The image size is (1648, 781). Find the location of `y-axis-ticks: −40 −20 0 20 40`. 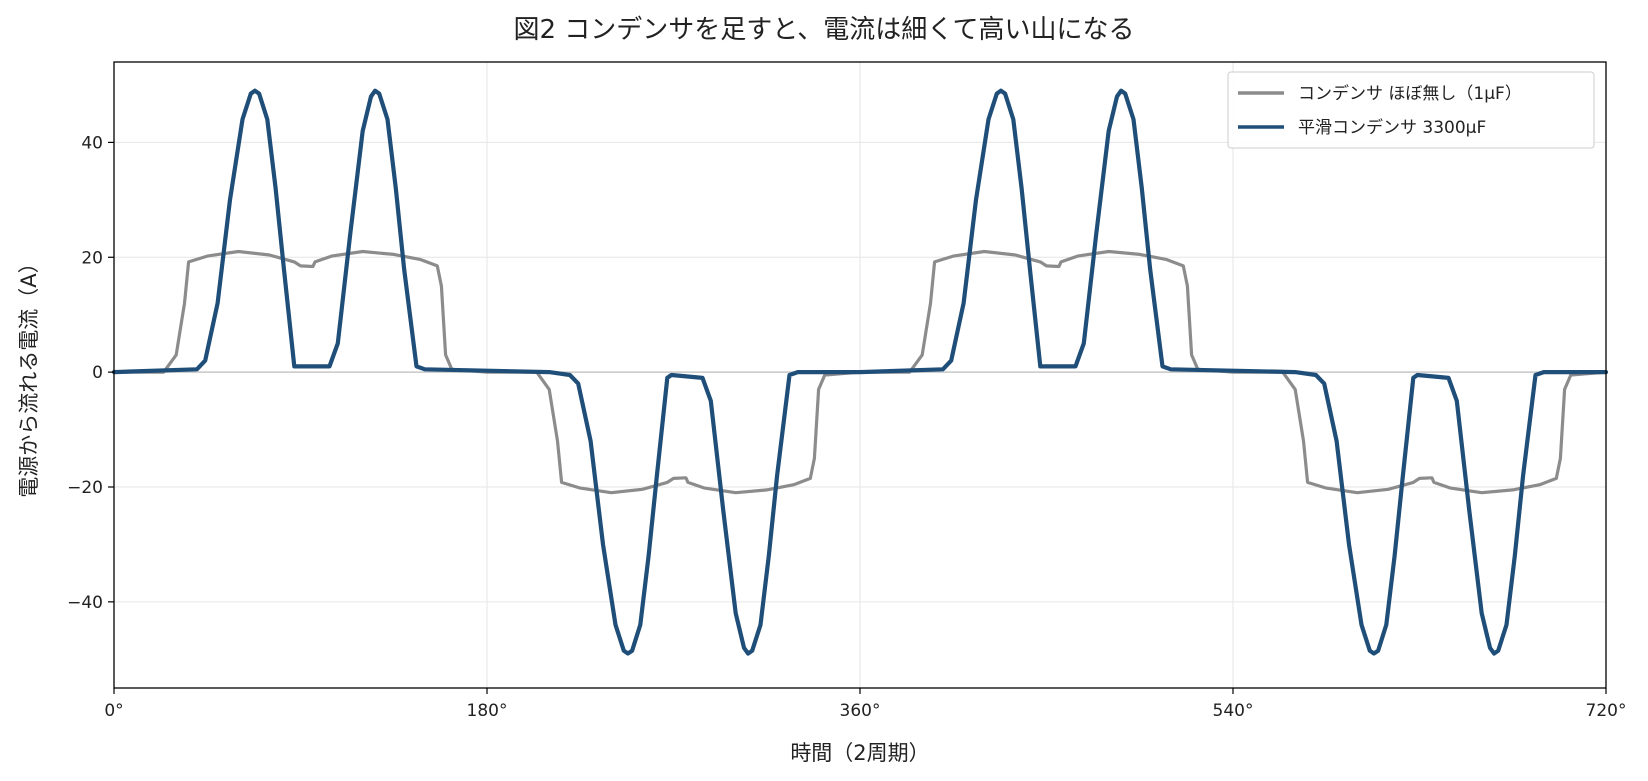

y-axis-ticks: −40 −20 0 20 40 is located at coordinates (90, 373).